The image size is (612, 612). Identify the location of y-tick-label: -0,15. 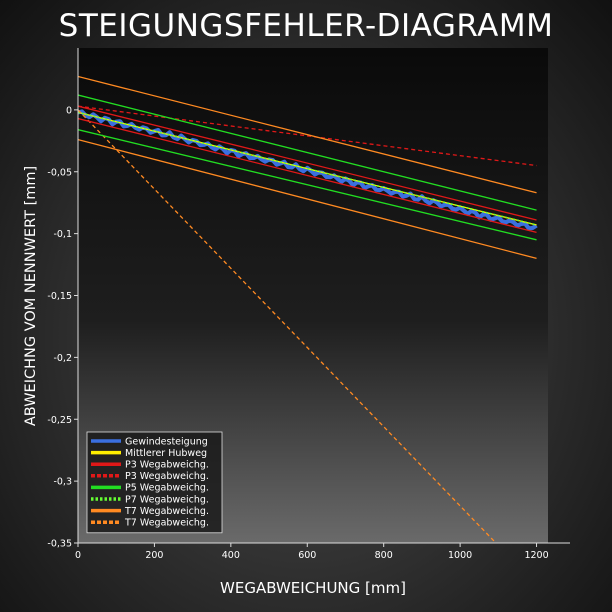
(59, 296).